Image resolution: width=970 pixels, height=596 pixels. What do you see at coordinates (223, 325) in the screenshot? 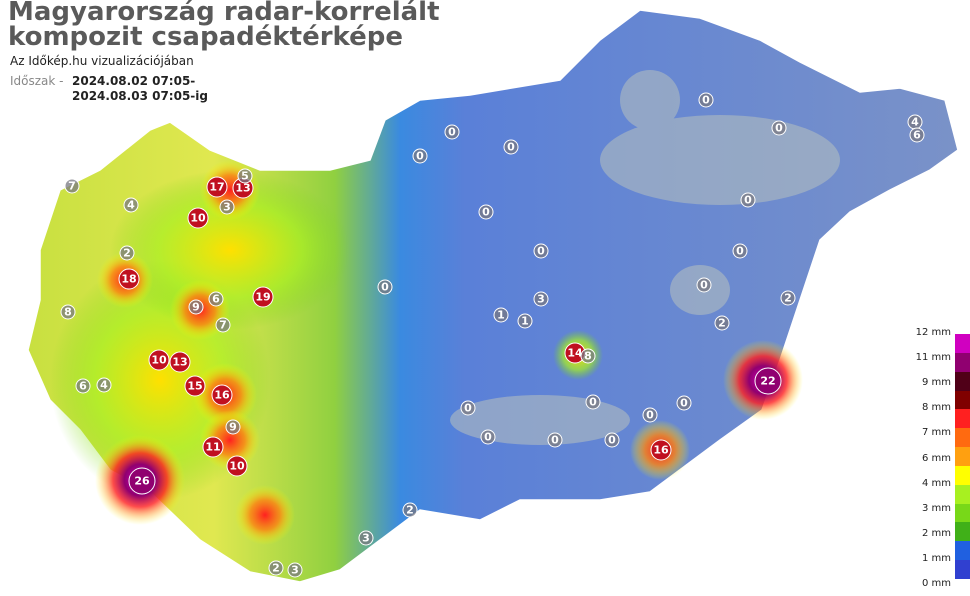
I see `station-value: 7` at bounding box center [223, 325].